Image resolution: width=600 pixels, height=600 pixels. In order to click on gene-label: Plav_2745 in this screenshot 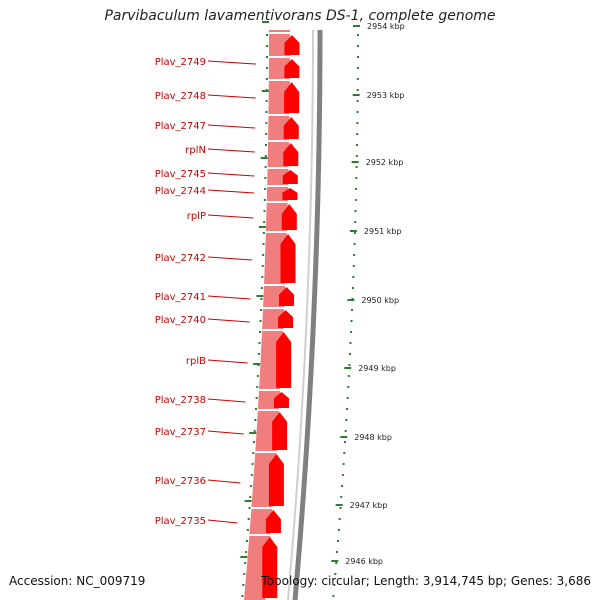, I will do `click(180, 174)`.